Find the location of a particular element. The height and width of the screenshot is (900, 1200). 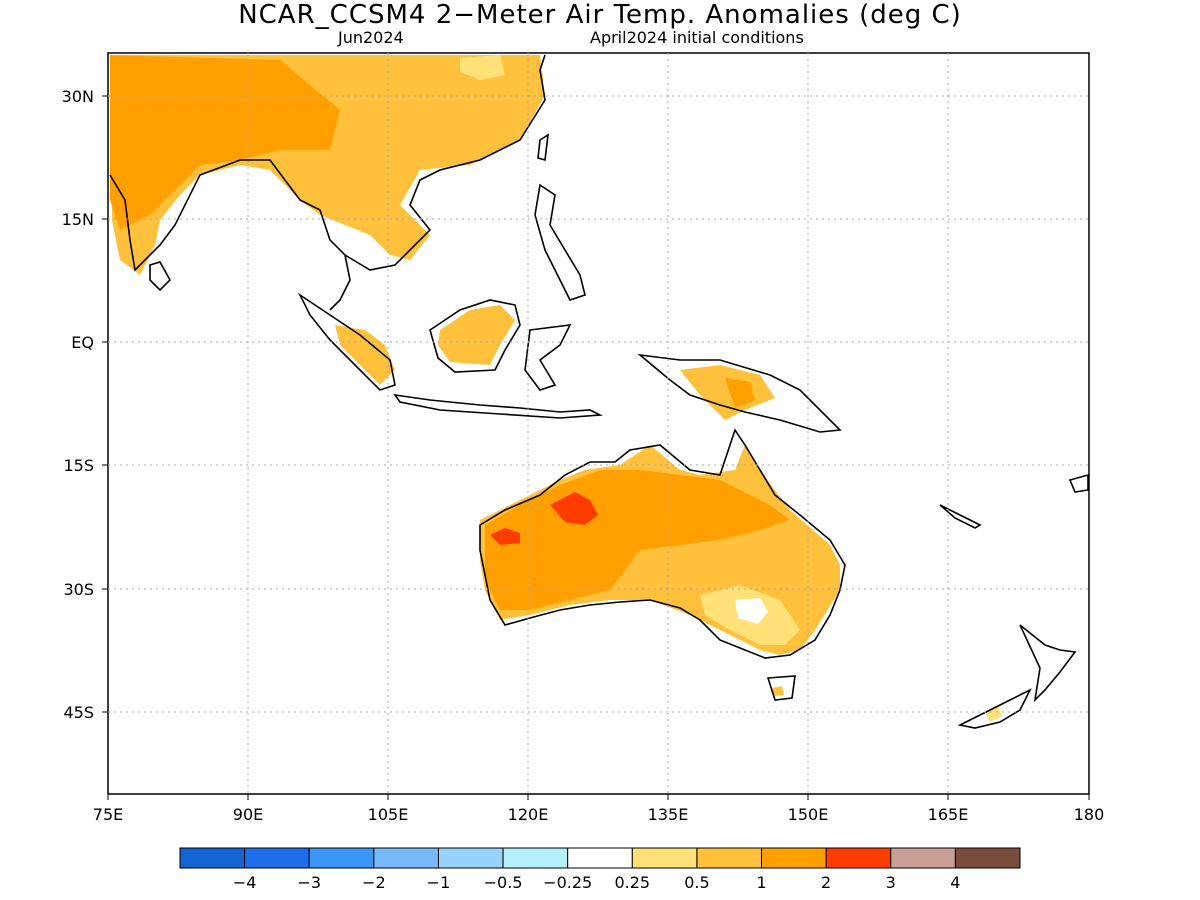

lat-label: 30S is located at coordinates (78, 589).